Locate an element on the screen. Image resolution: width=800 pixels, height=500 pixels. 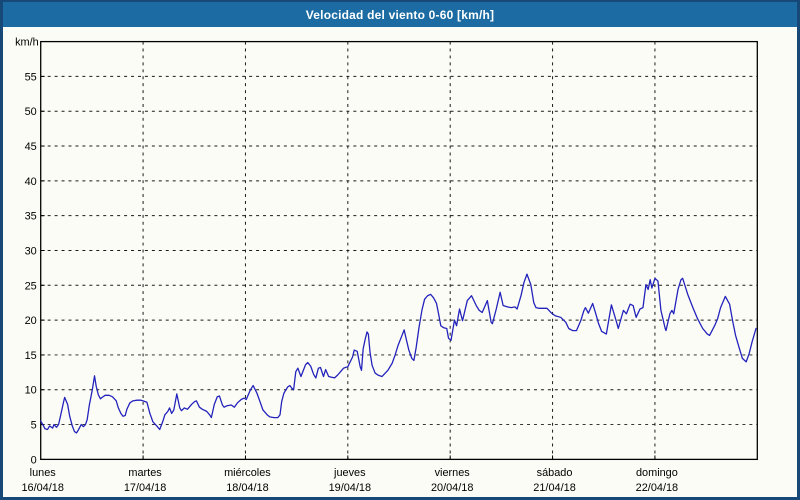
day-date-label: 20/04/18 is located at coordinates (452, 488).